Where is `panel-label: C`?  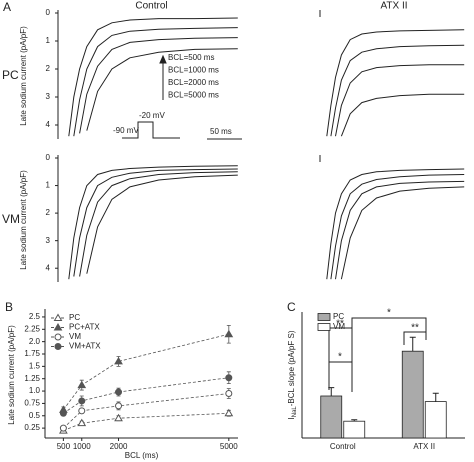 panel-label: C is located at coordinates (291, 307).